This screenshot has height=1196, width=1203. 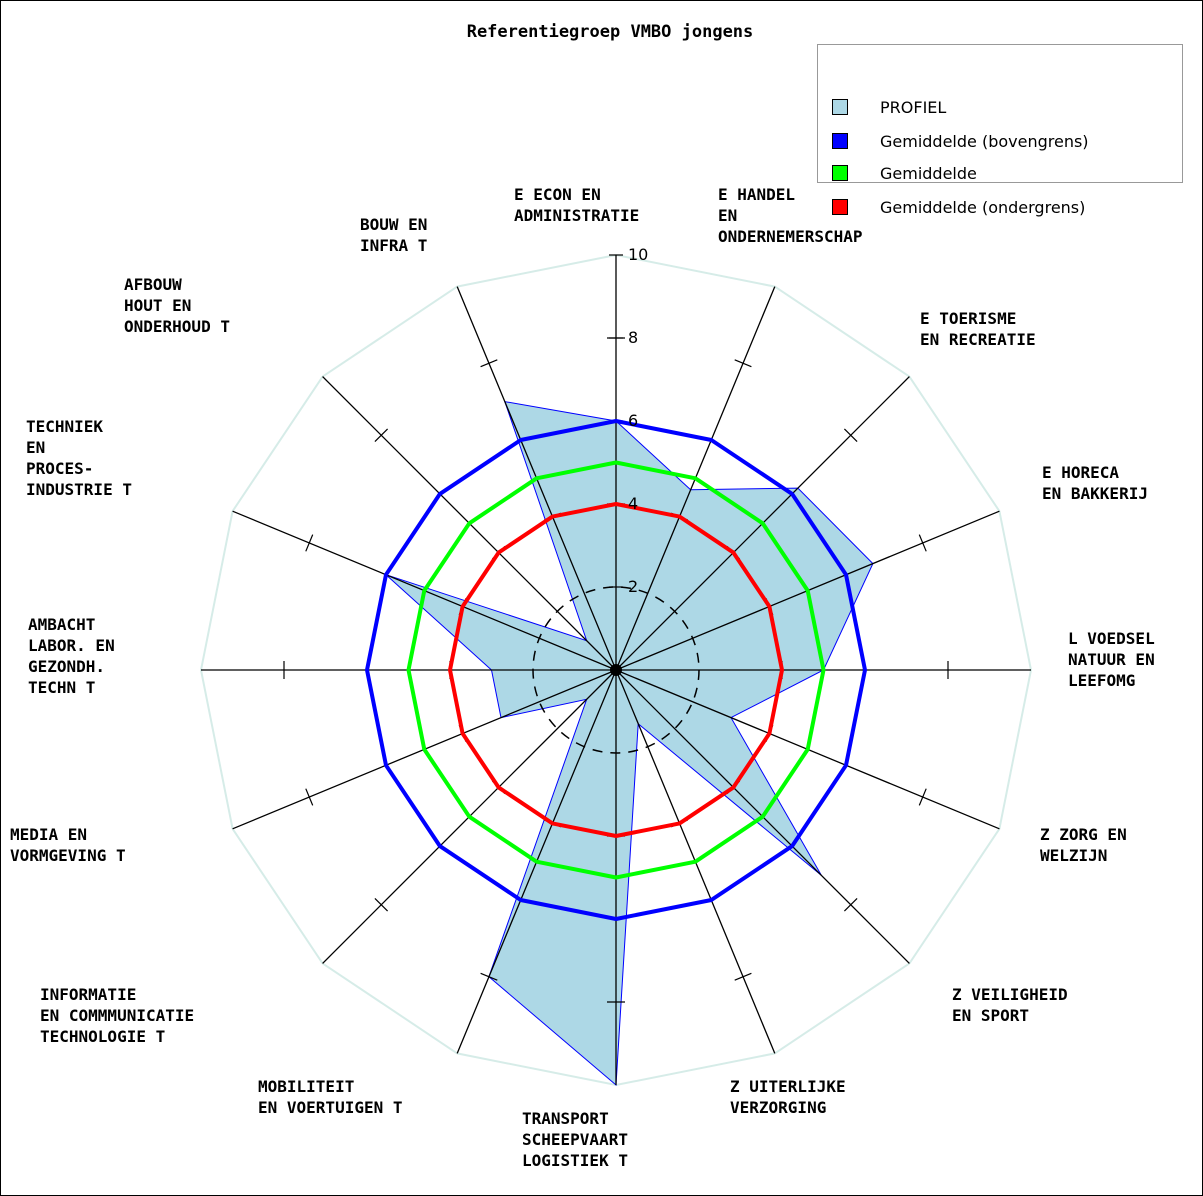 I want to click on category-label-12-line-3: TECHN T, so click(x=62, y=687).